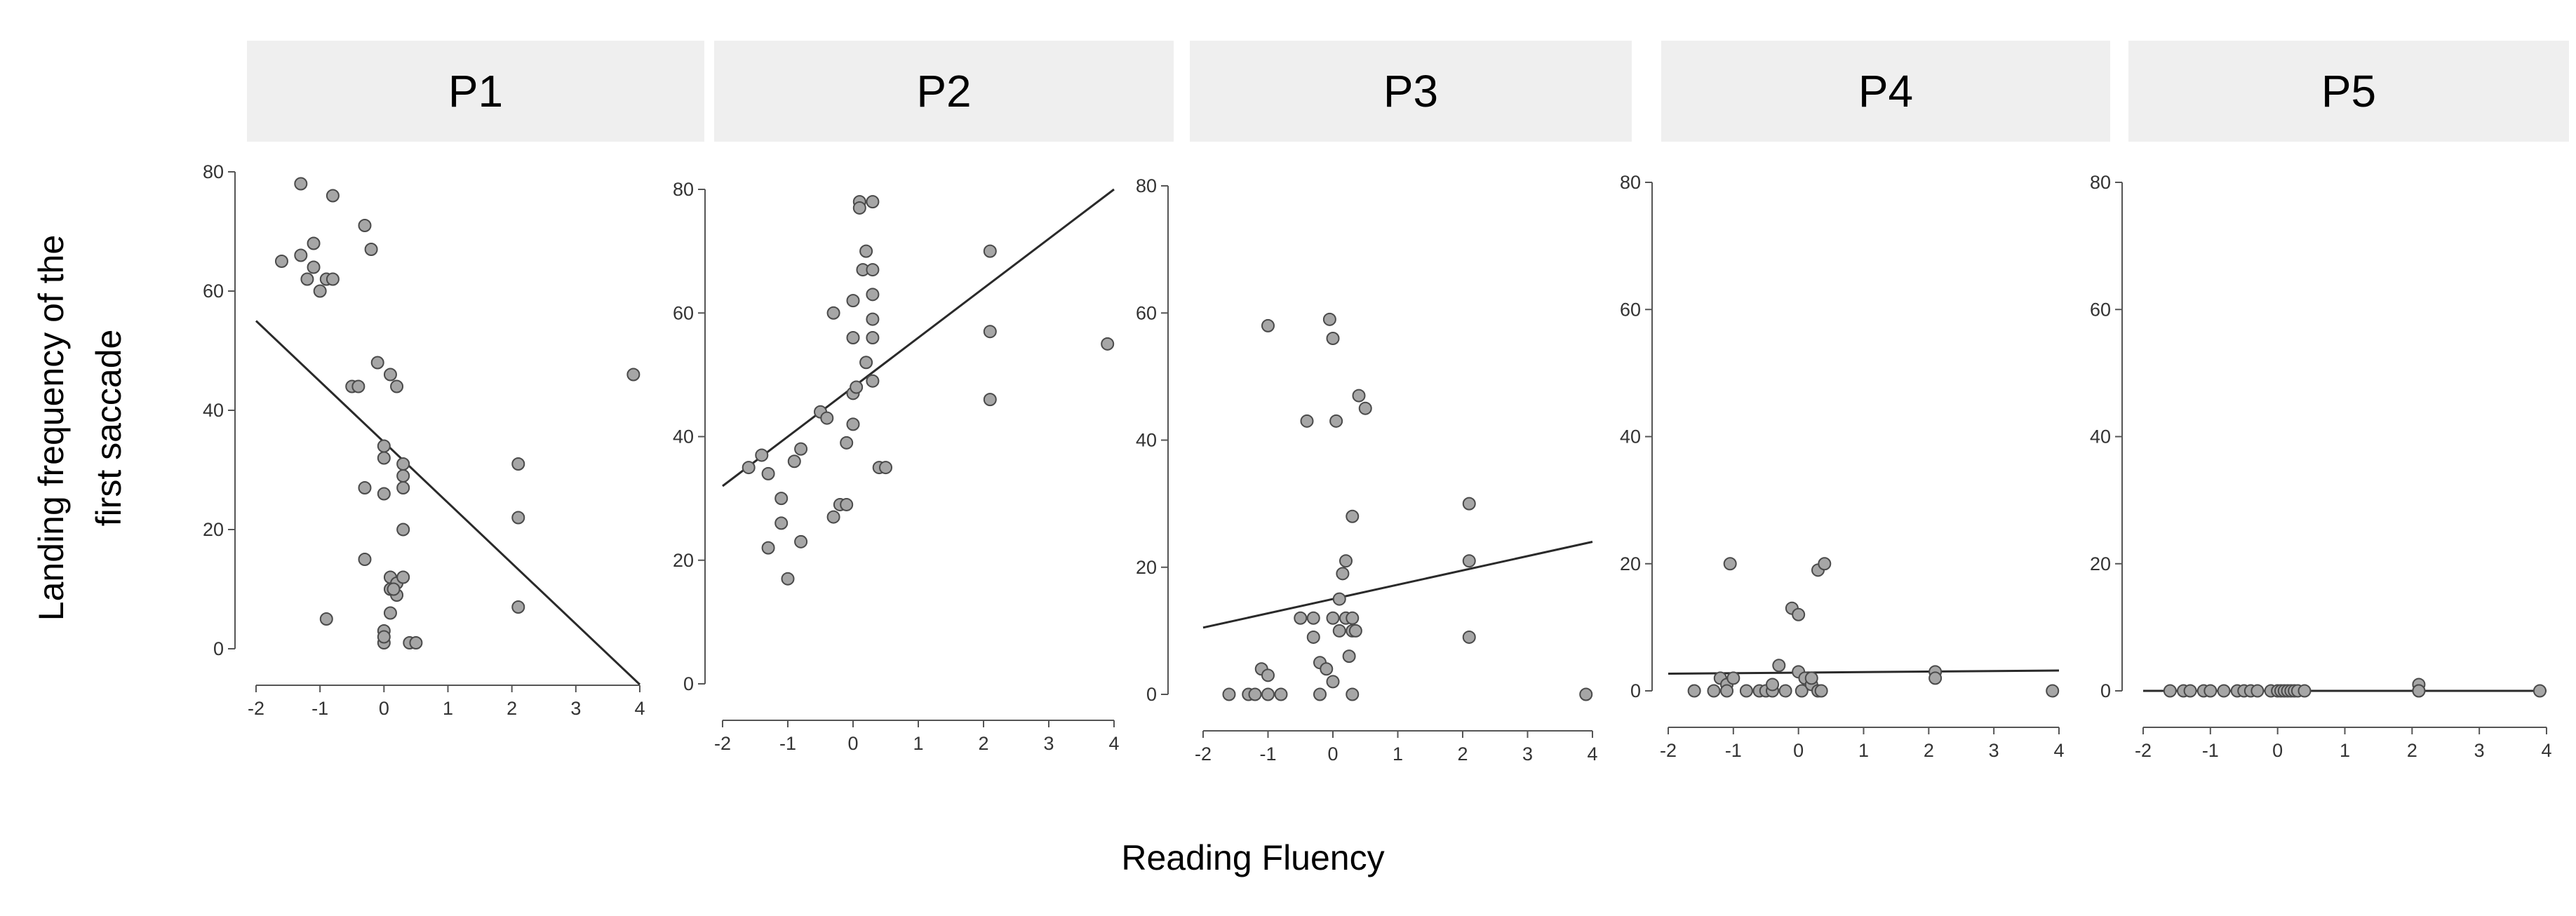 This screenshot has width=2576, height=916. Describe the element at coordinates (1630, 563) in the screenshot. I see `y-tick-label-p4: 20` at that location.